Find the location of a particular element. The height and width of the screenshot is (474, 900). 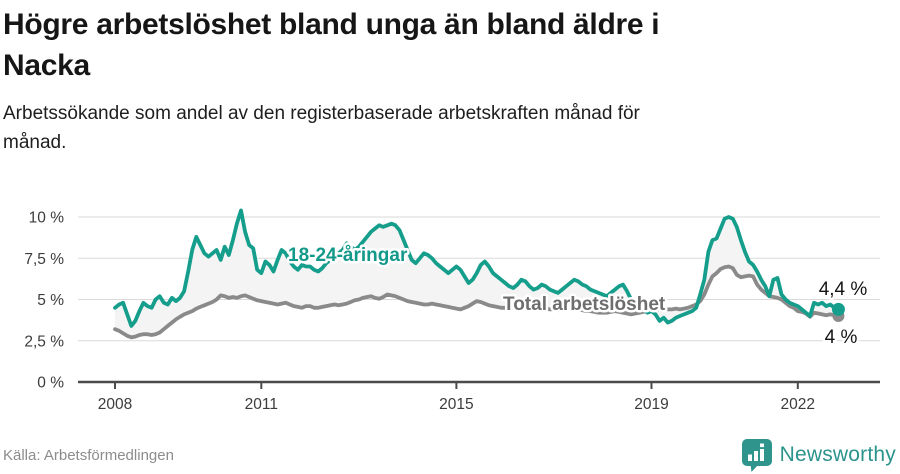

y-tick-label: 5 % is located at coordinates (50, 300).